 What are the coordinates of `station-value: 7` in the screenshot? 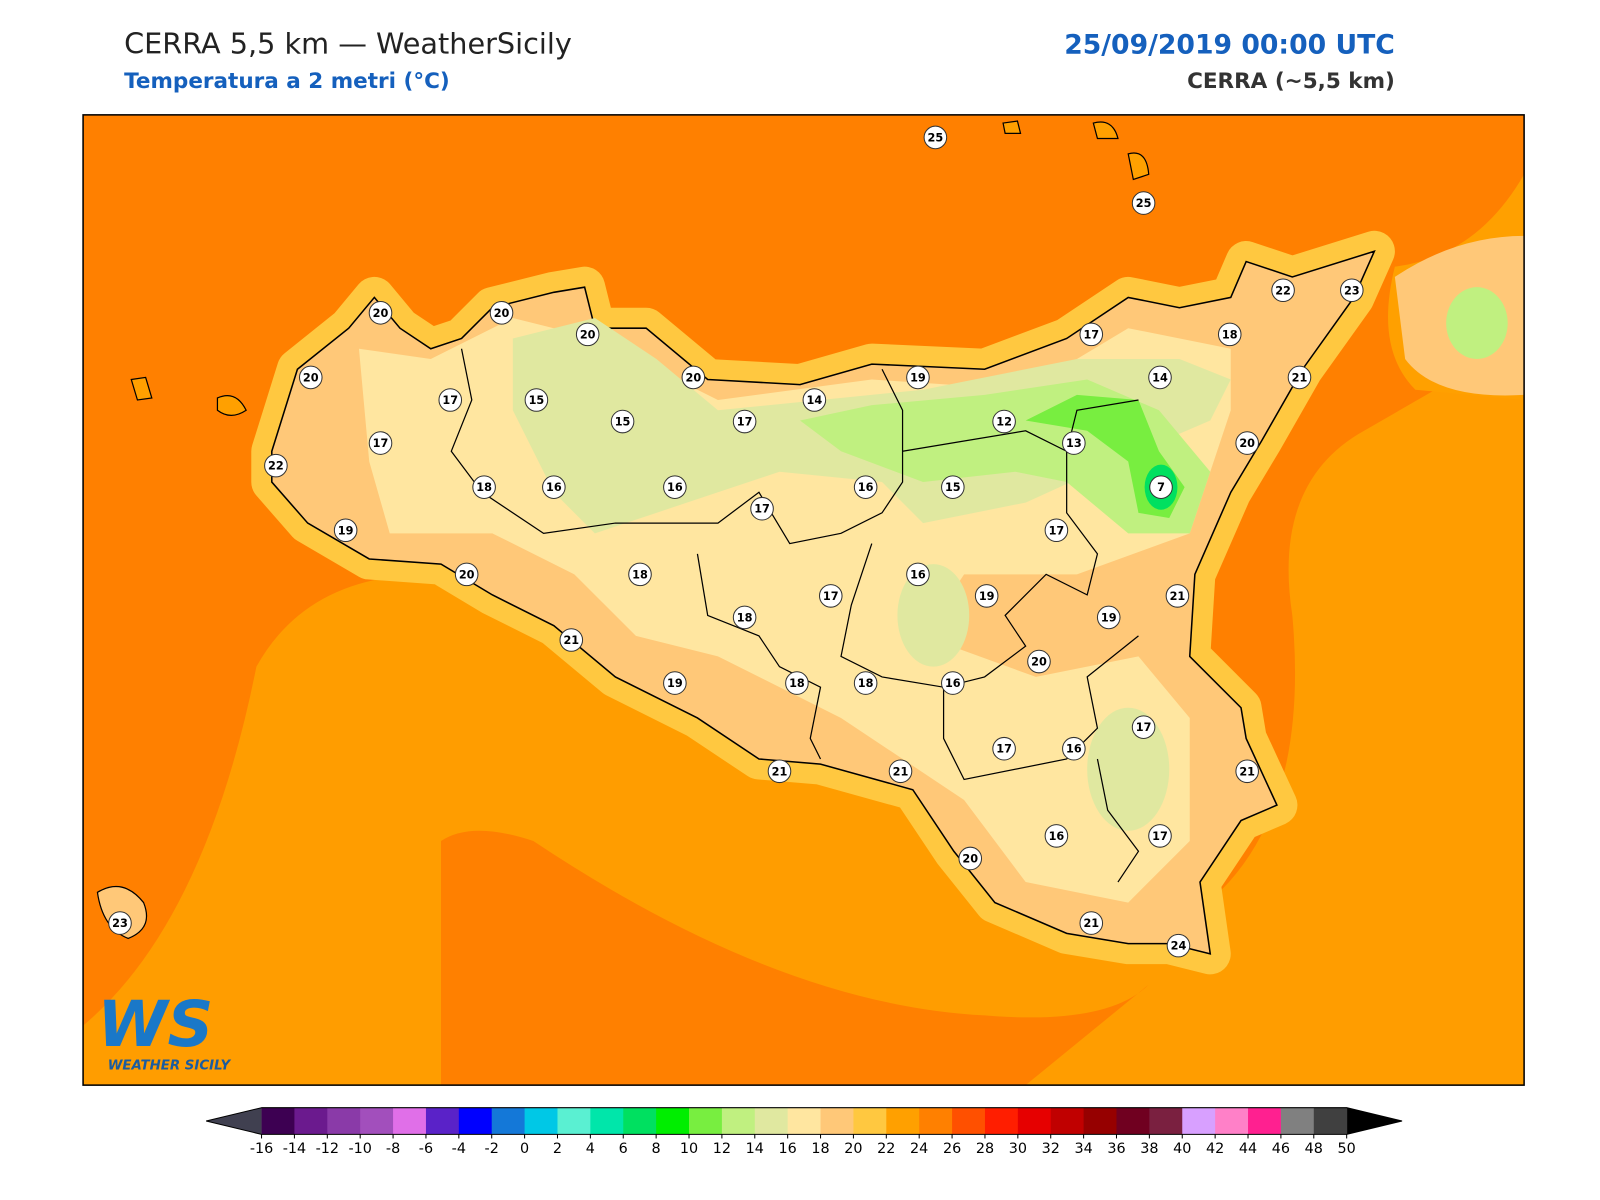 It's located at (1161, 487).